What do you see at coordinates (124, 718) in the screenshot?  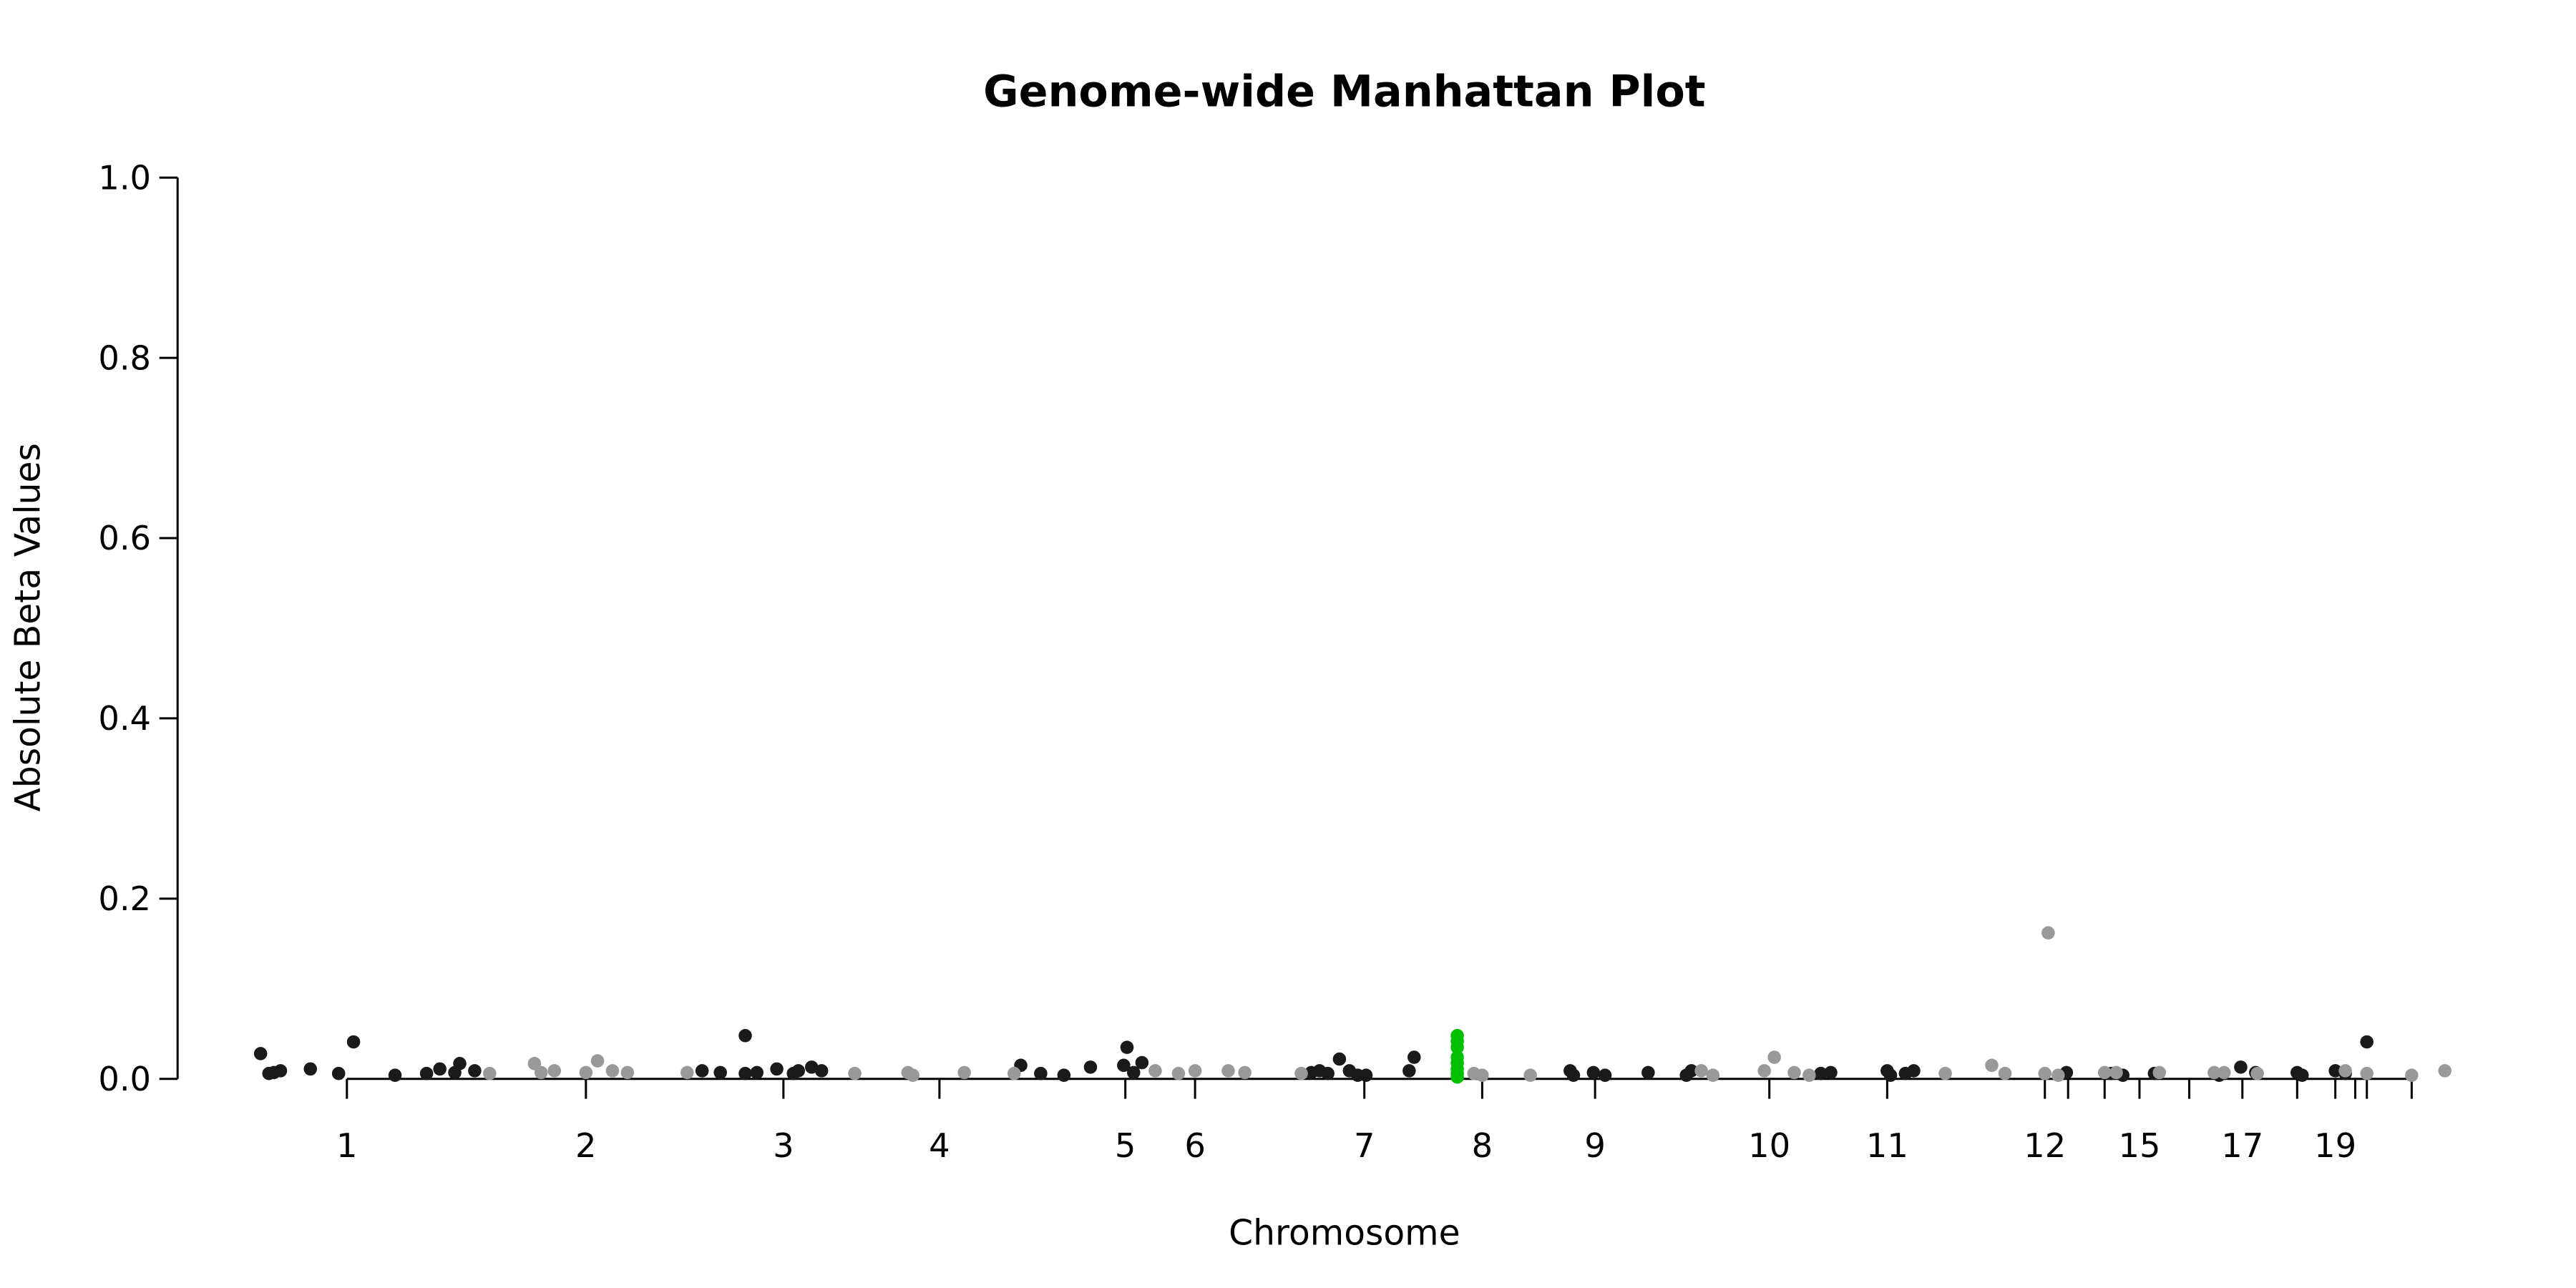 I see `y-tick-label: 0.4` at bounding box center [124, 718].